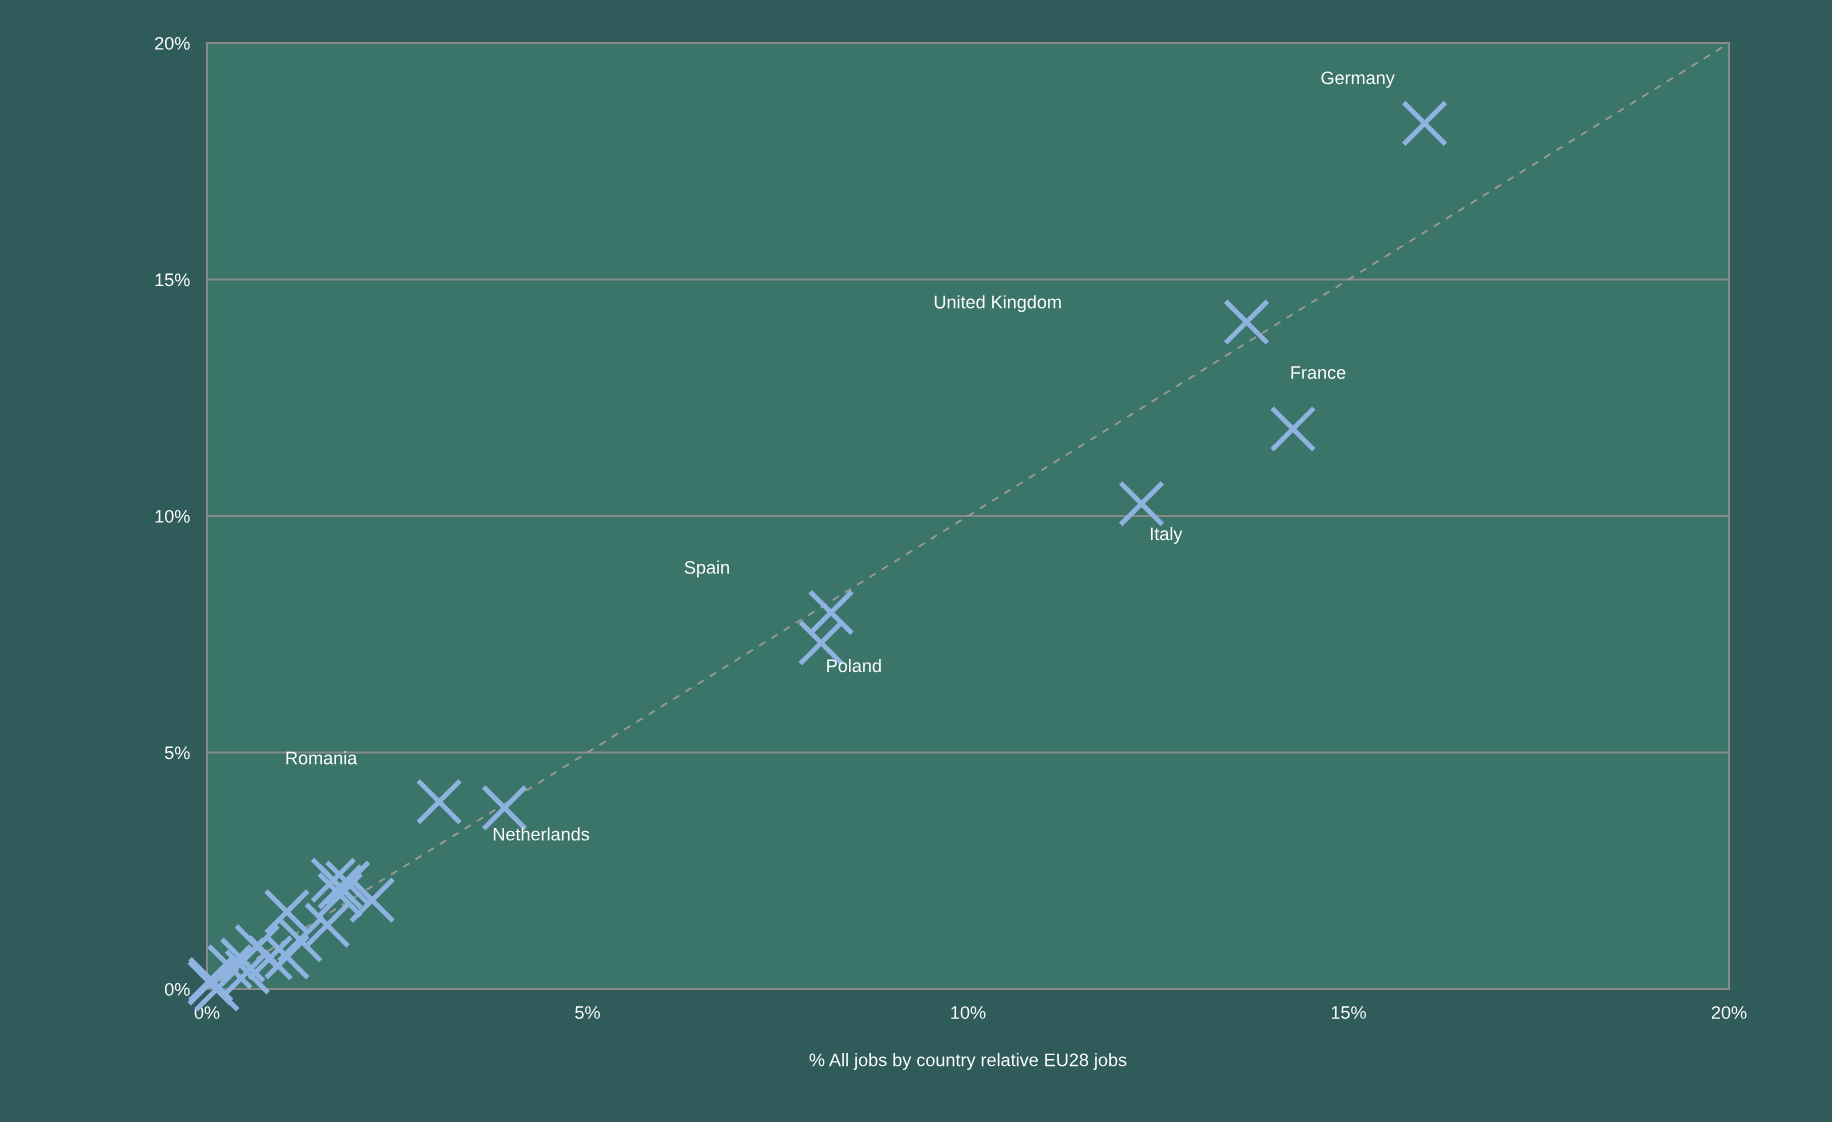 The width and height of the screenshot is (1832, 1122). What do you see at coordinates (541, 834) in the screenshot?
I see `annotation: Netherlands` at bounding box center [541, 834].